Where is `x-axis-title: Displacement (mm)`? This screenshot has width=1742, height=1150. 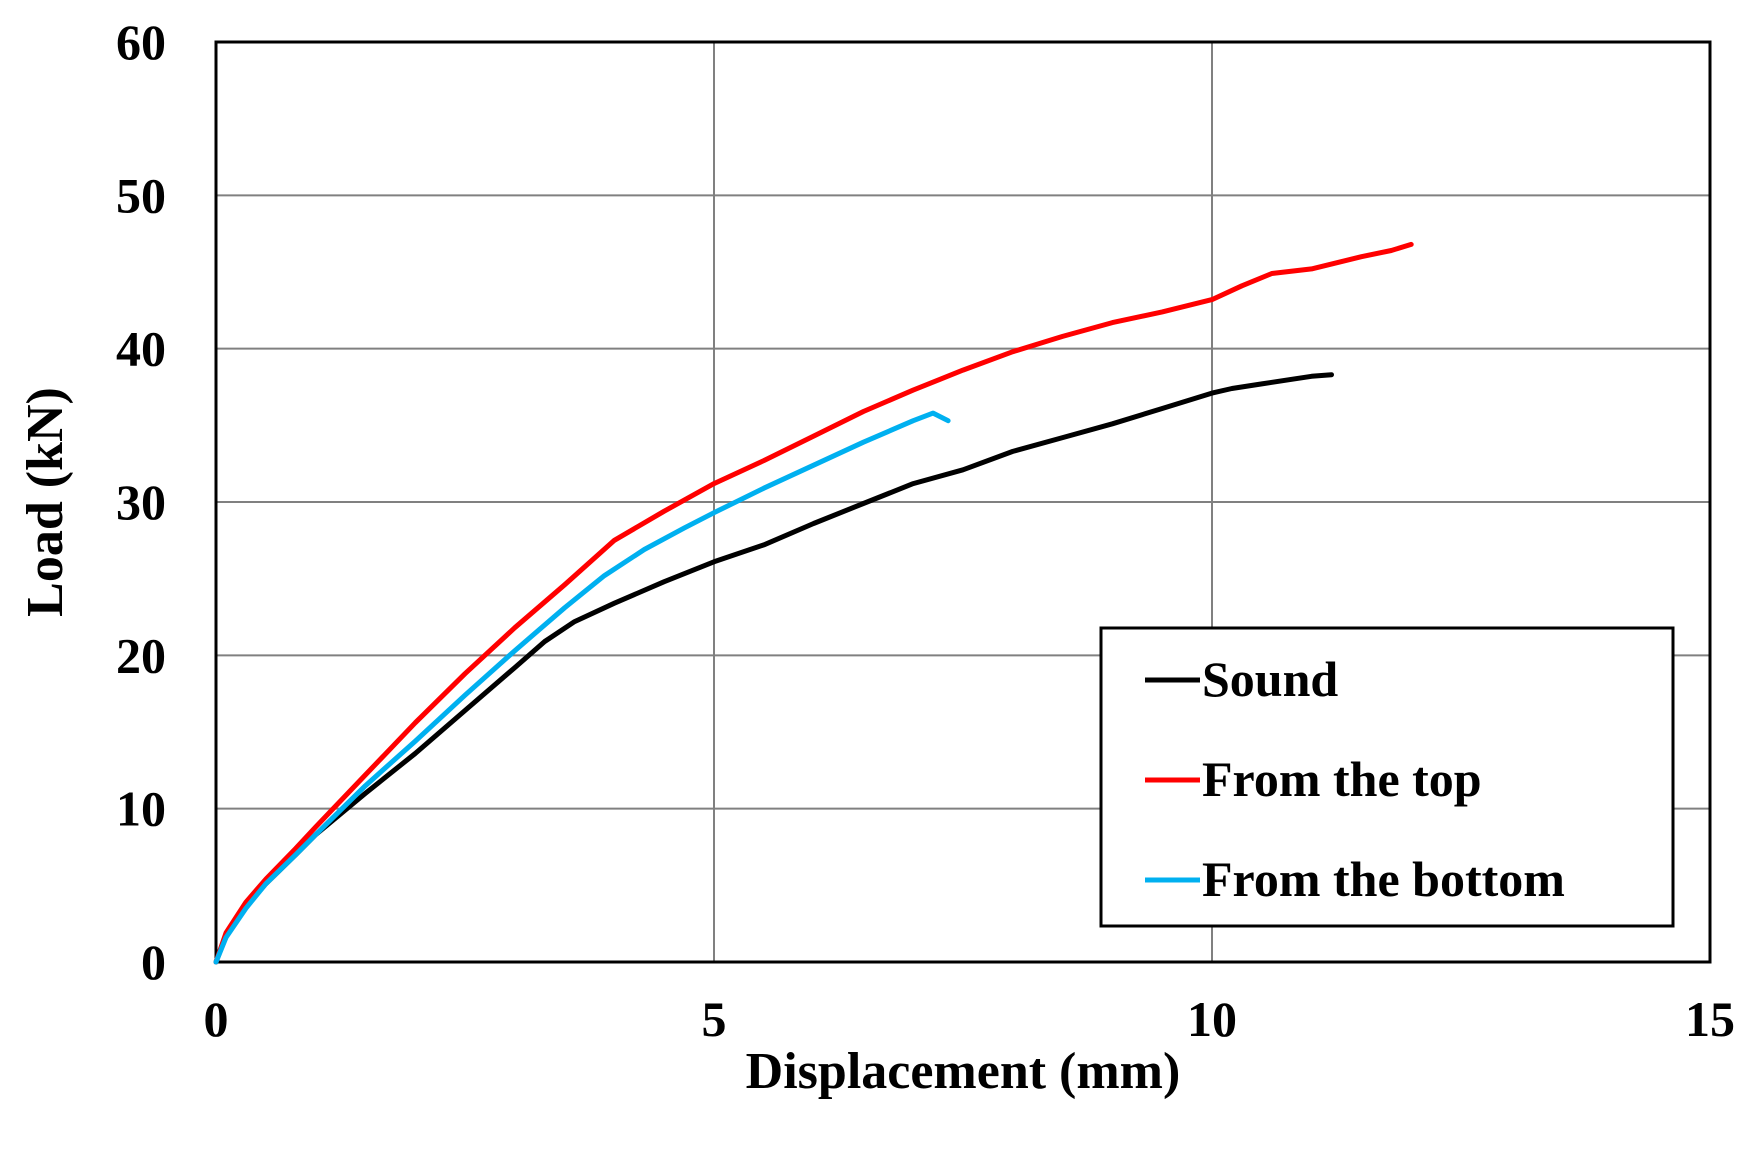 x-axis-title: Displacement (mm) is located at coordinates (963, 1071).